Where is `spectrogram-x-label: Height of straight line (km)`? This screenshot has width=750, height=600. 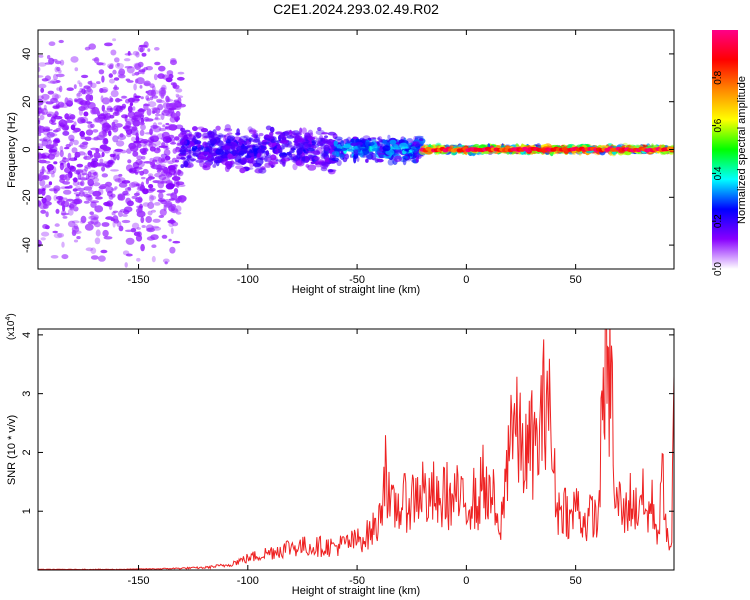
spectrogram-x-label: Height of straight line (km) is located at coordinates (356, 290).